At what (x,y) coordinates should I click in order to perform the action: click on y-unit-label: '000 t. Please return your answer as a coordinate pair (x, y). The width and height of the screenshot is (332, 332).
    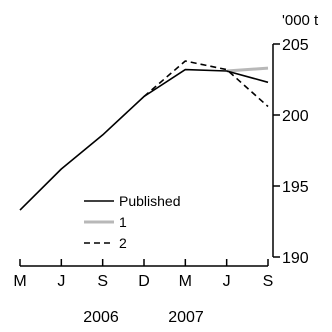
    Looking at the image, I should click on (300, 20).